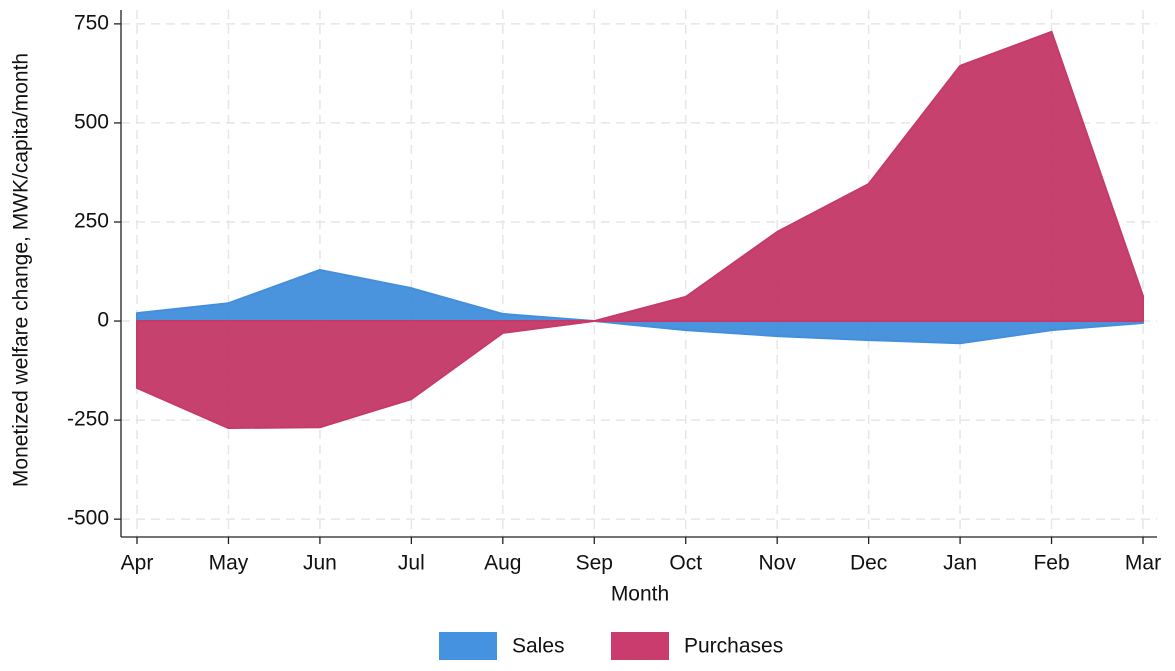  I want to click on y-tick-label: 750, so click(91, 22).